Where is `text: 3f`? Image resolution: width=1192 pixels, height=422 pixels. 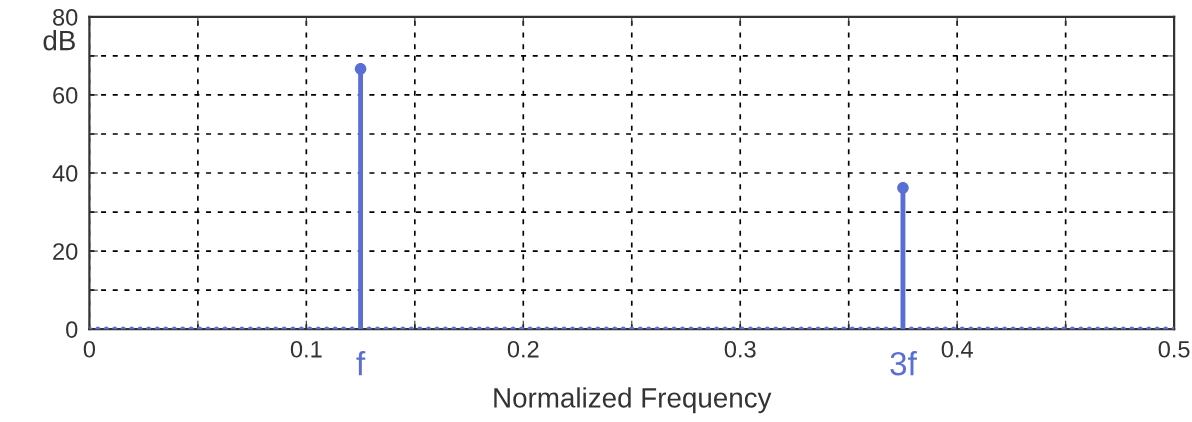
text: 3f is located at coordinates (903, 363).